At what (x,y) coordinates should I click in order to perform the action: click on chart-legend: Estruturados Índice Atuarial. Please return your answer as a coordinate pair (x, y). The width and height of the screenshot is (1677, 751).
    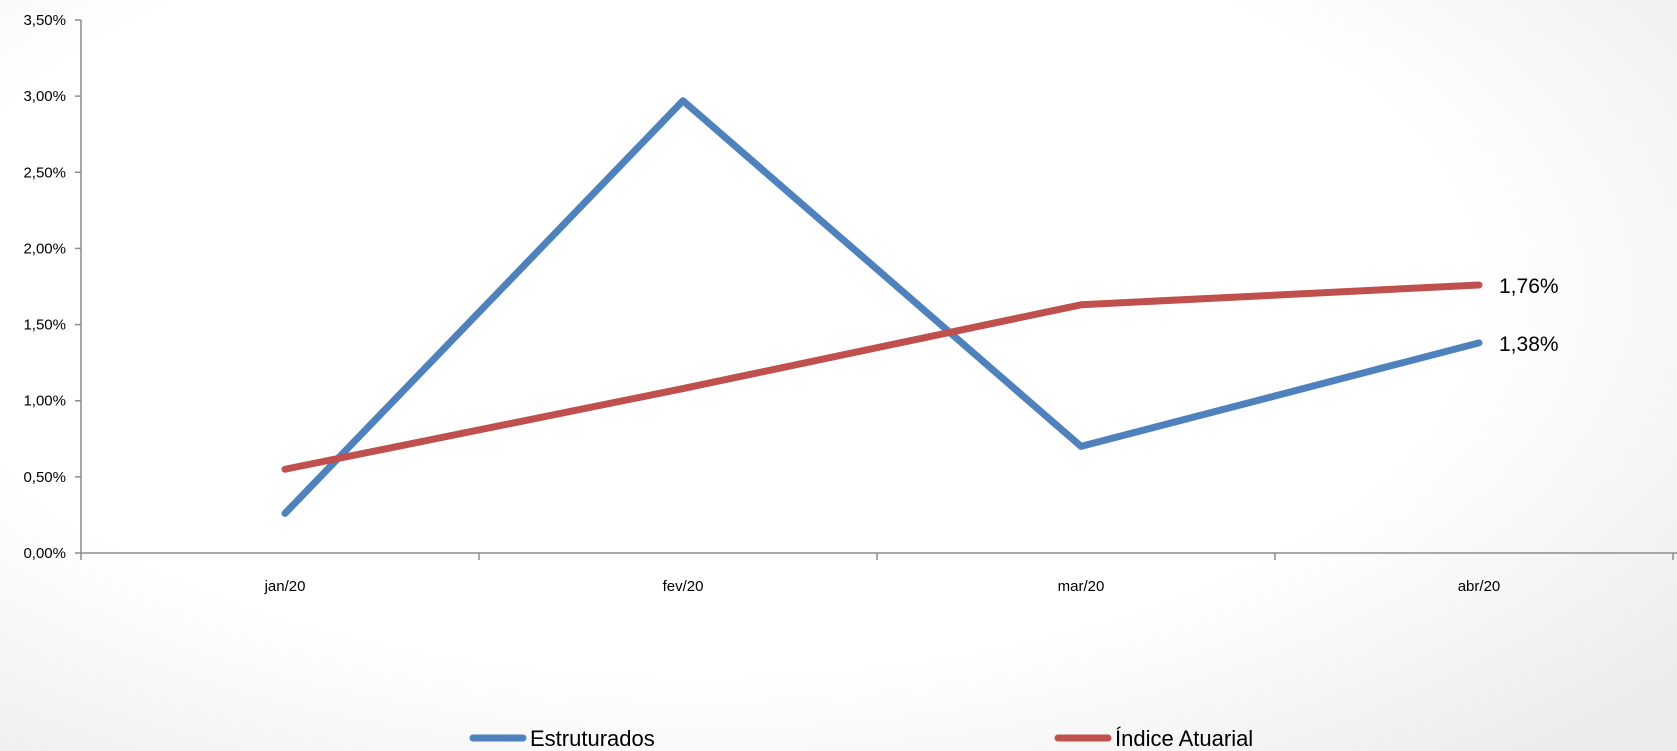
    Looking at the image, I should click on (861, 738).